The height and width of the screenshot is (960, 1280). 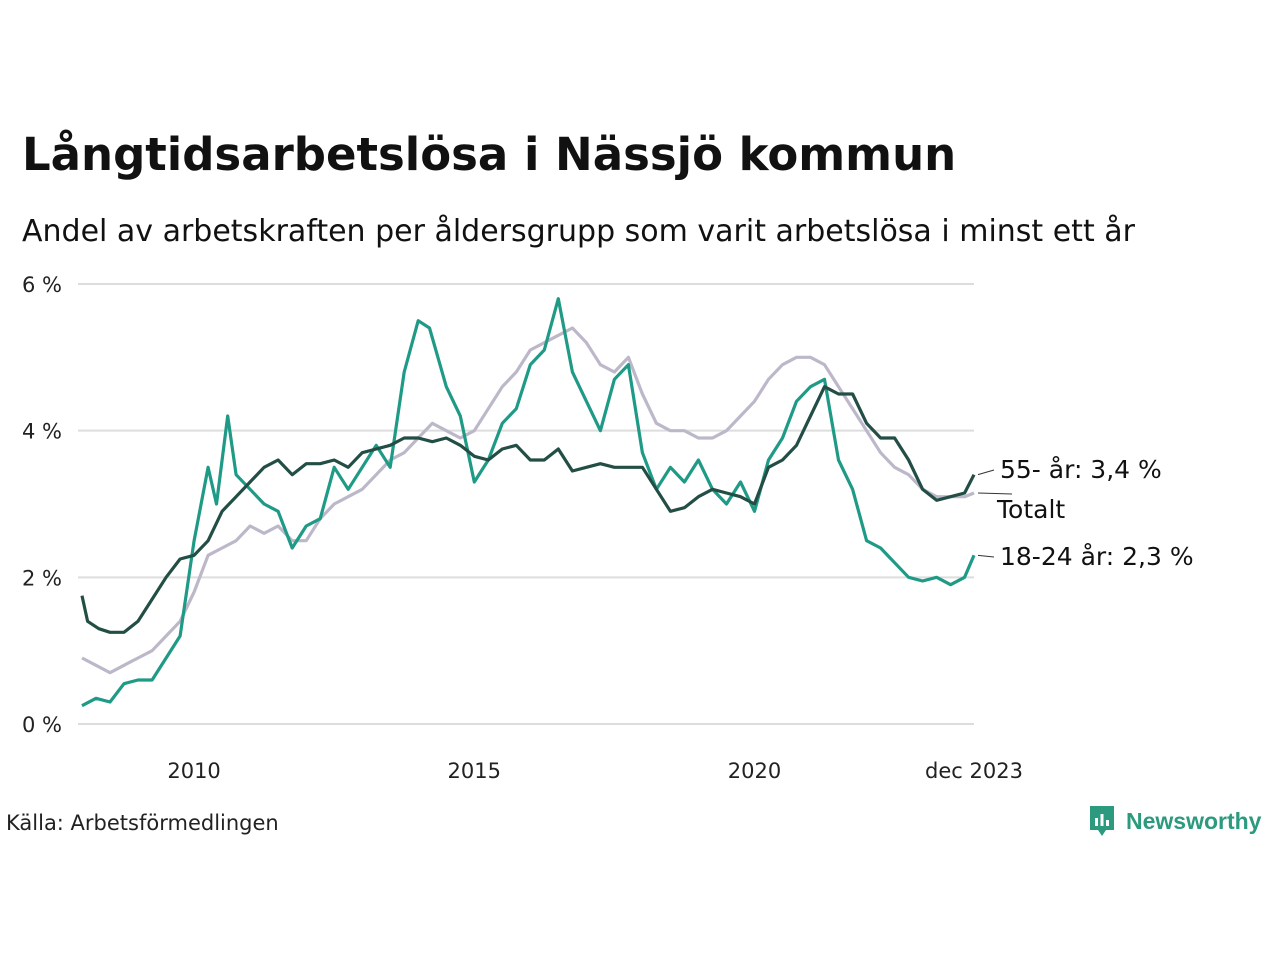 What do you see at coordinates (1030, 509) in the screenshot?
I see `end-label-0: Totalt` at bounding box center [1030, 509].